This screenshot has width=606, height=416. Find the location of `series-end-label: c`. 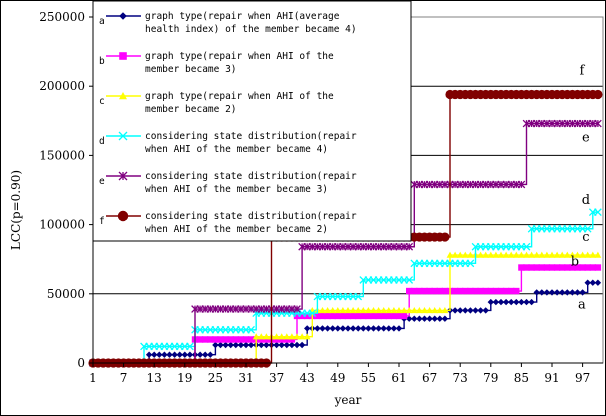

series-end-label: c is located at coordinates (585, 237).